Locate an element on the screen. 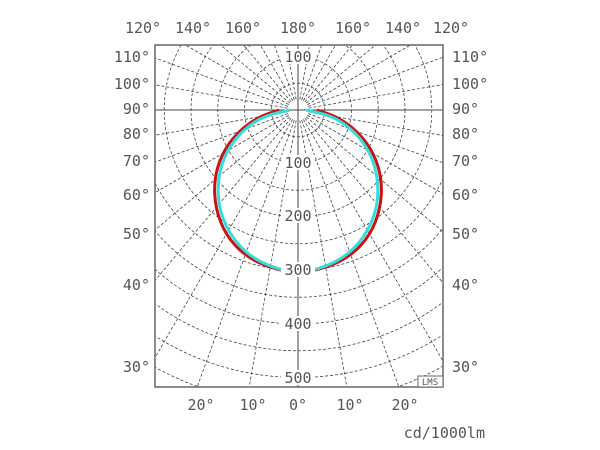 This screenshot has height=450, width=600. left-angle-label: 100° is located at coordinates (132, 84).